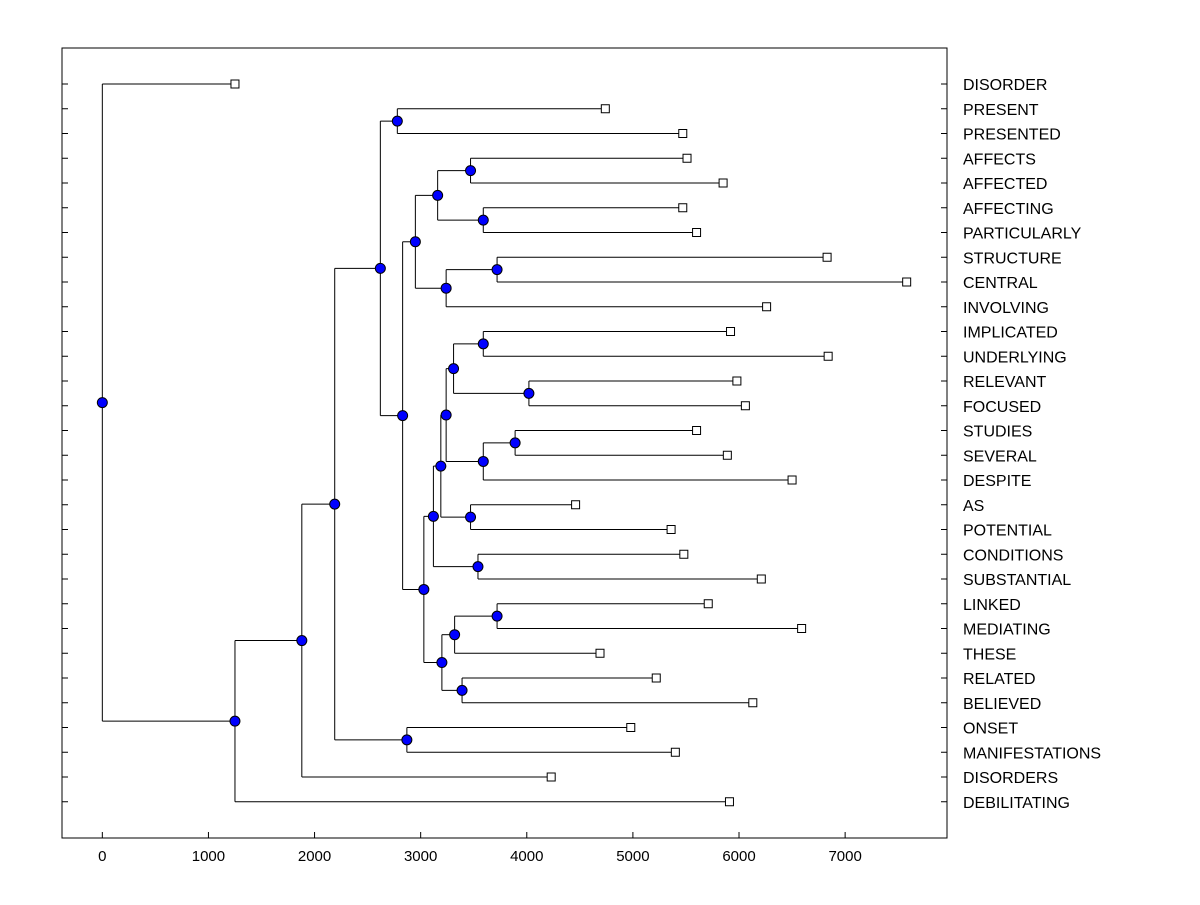  What do you see at coordinates (420, 856) in the screenshot?
I see `x-tick-label: 3000` at bounding box center [420, 856].